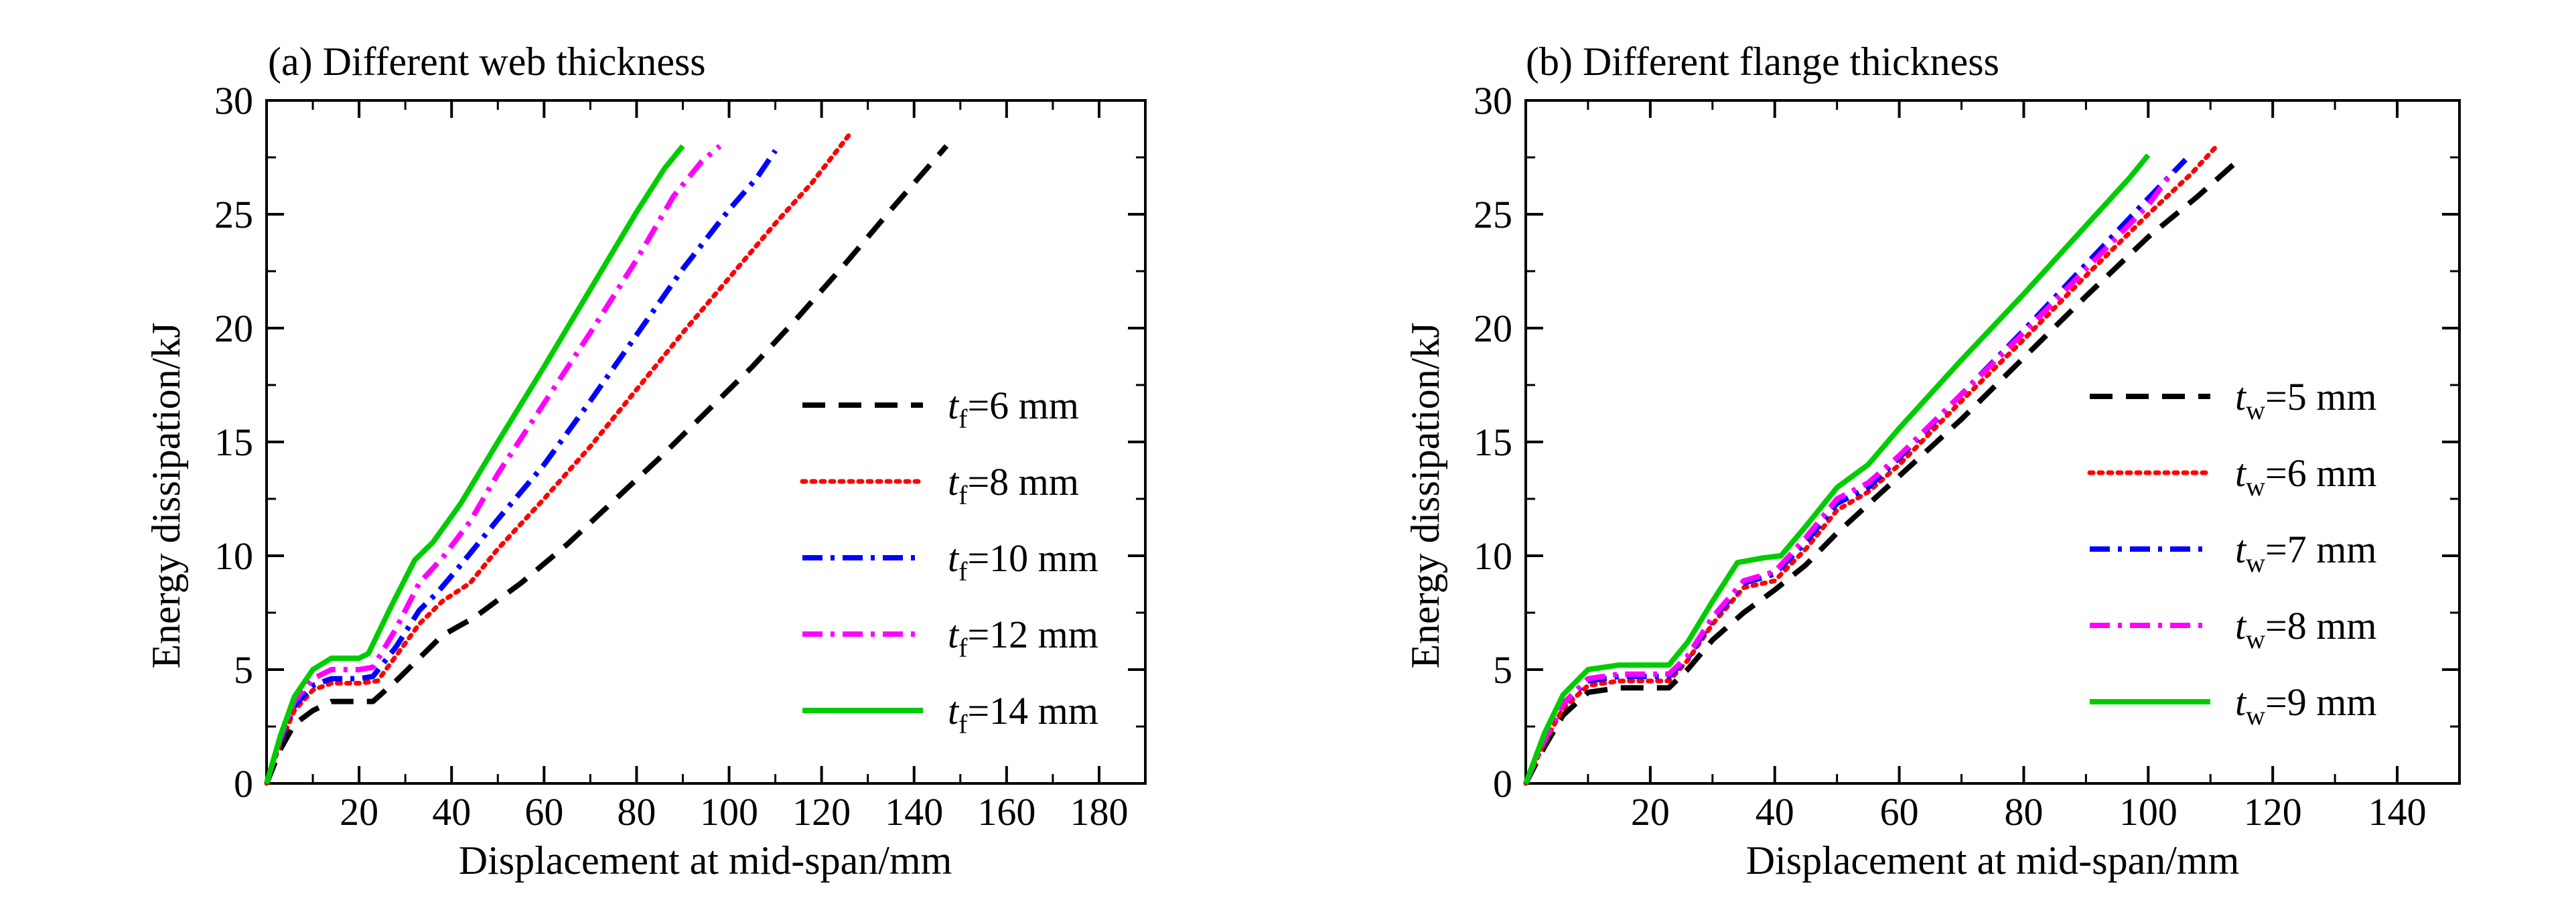 This screenshot has width=2576, height=914. I want to click on panel-a-x-tick-label: 160, so click(1006, 812).